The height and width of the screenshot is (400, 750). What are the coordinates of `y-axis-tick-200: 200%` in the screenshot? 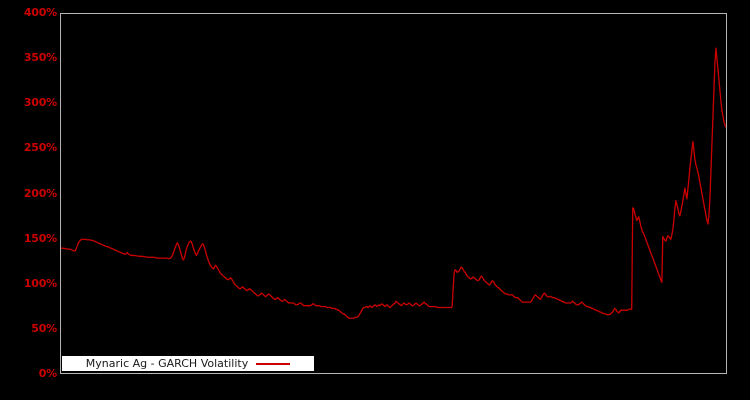 It's located at (40, 193).